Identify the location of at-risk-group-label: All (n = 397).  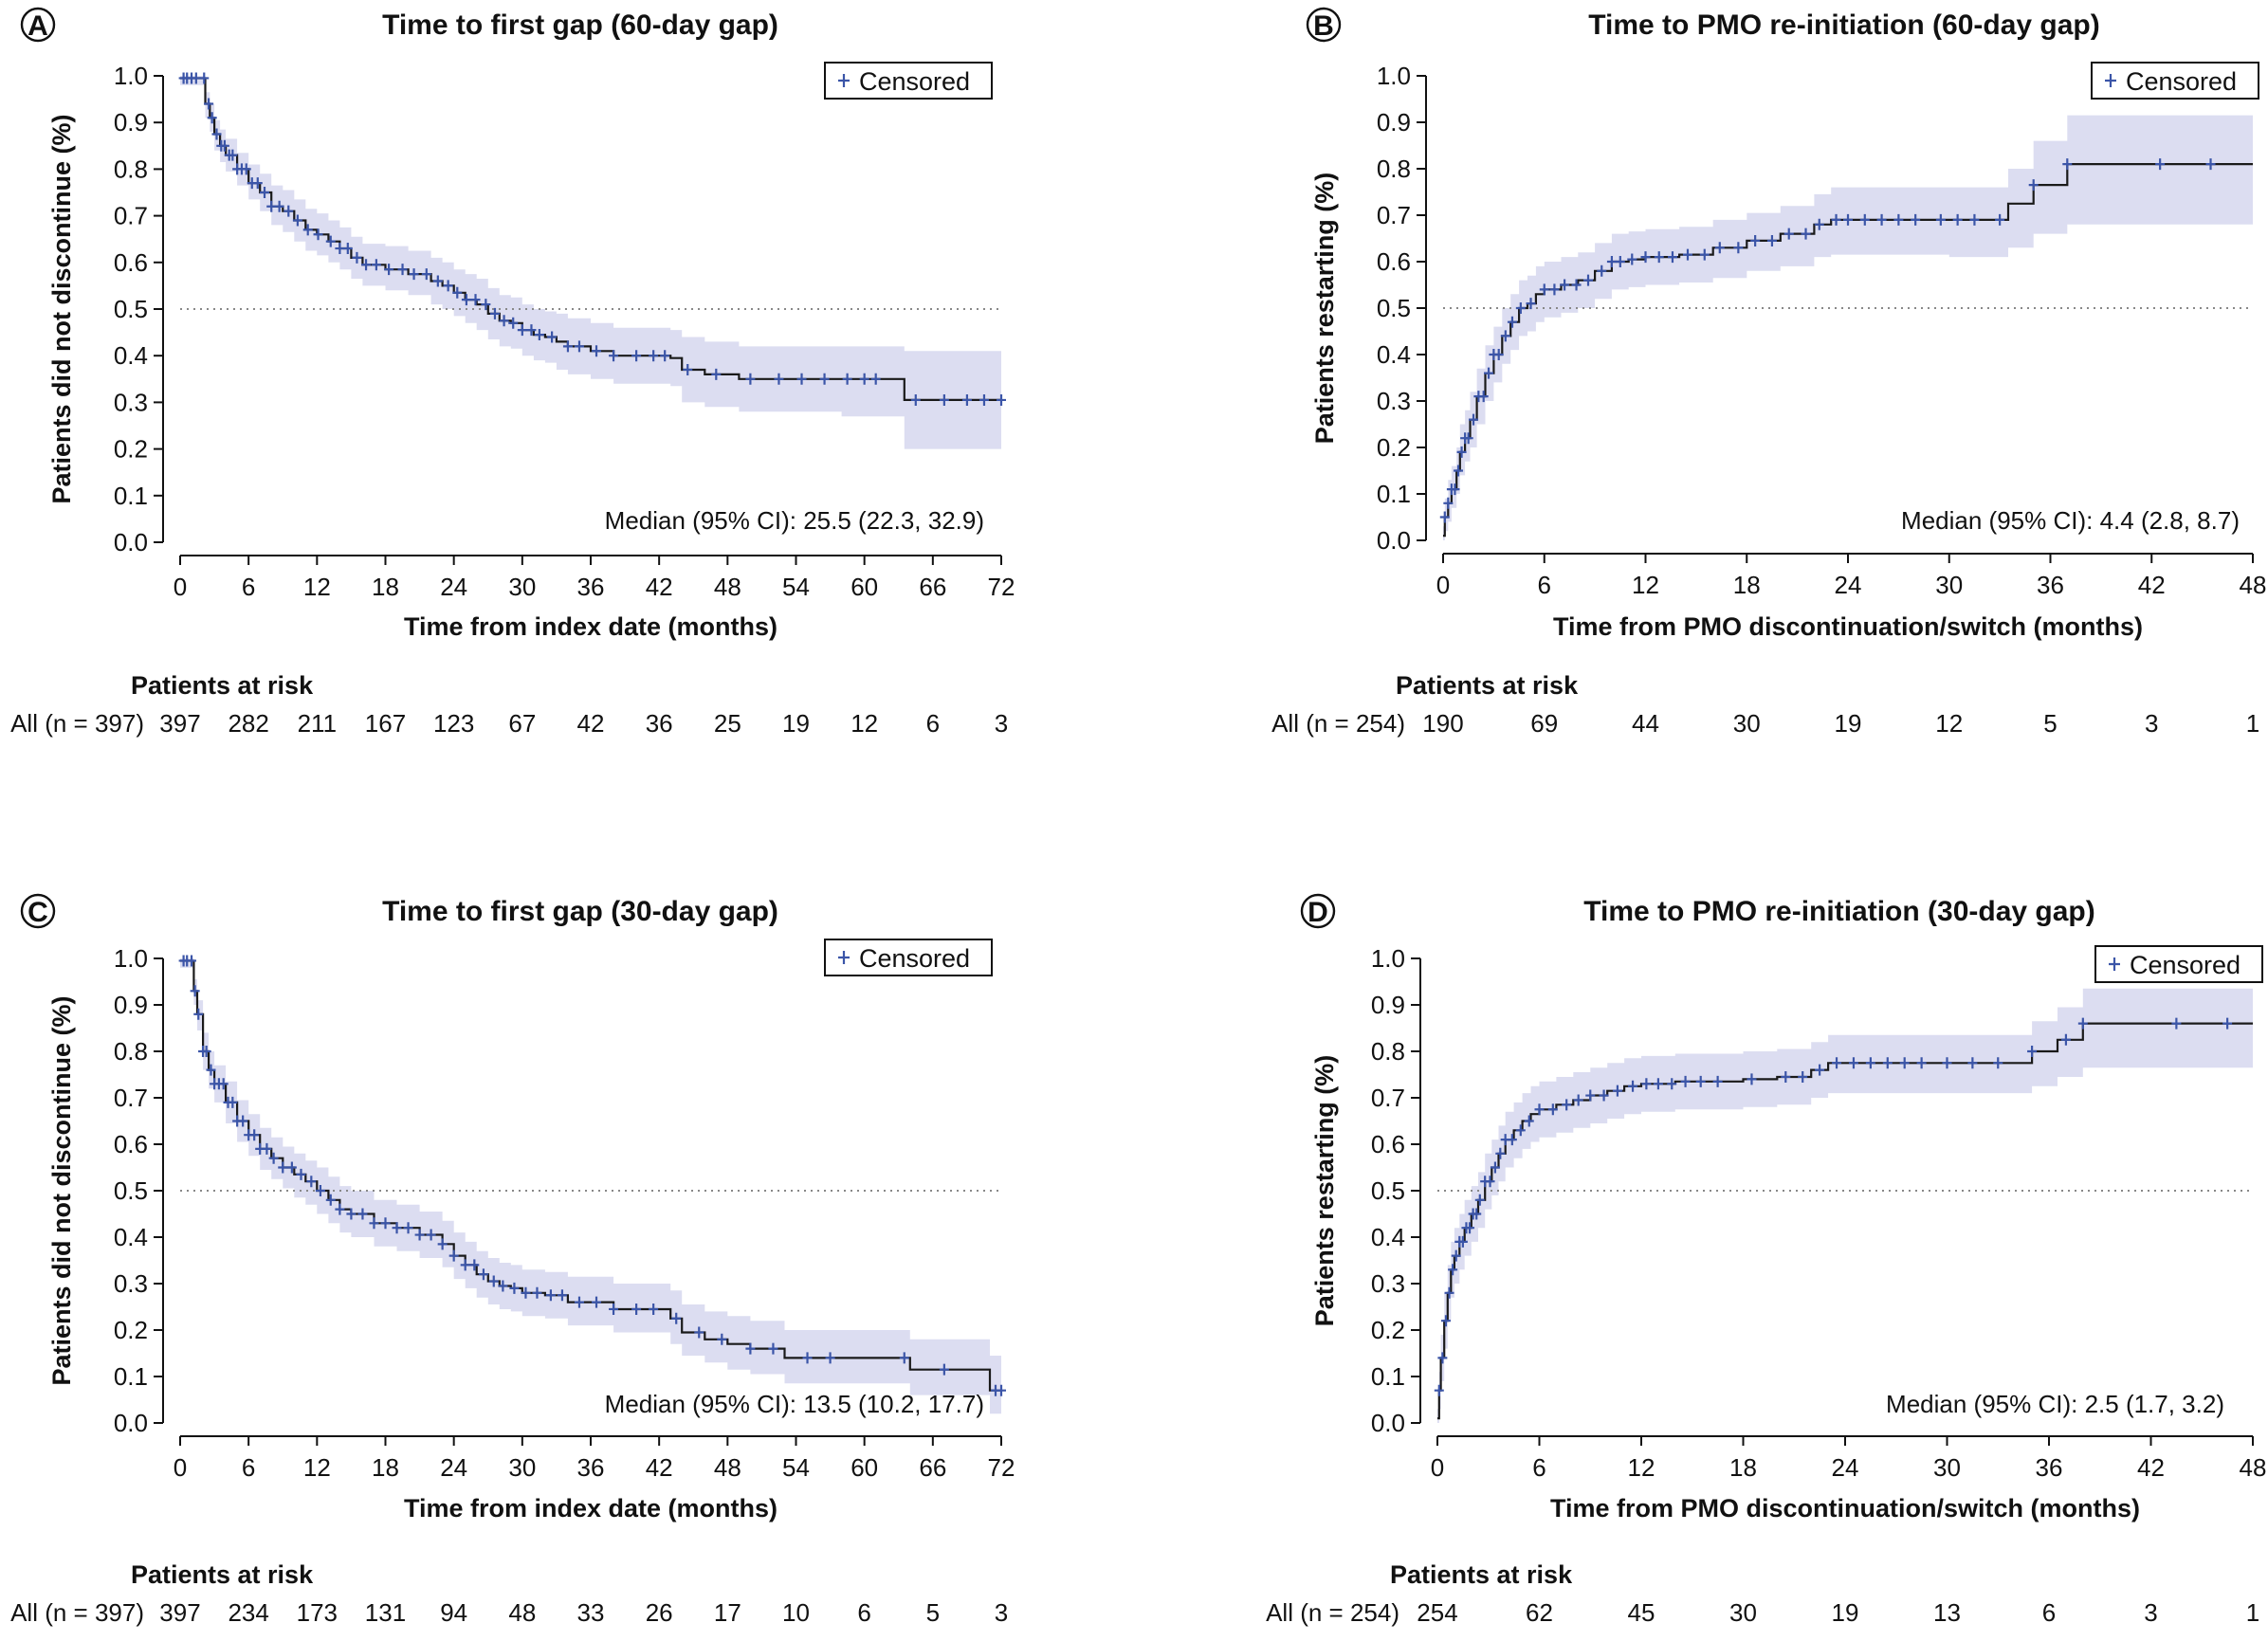
(77, 1612).